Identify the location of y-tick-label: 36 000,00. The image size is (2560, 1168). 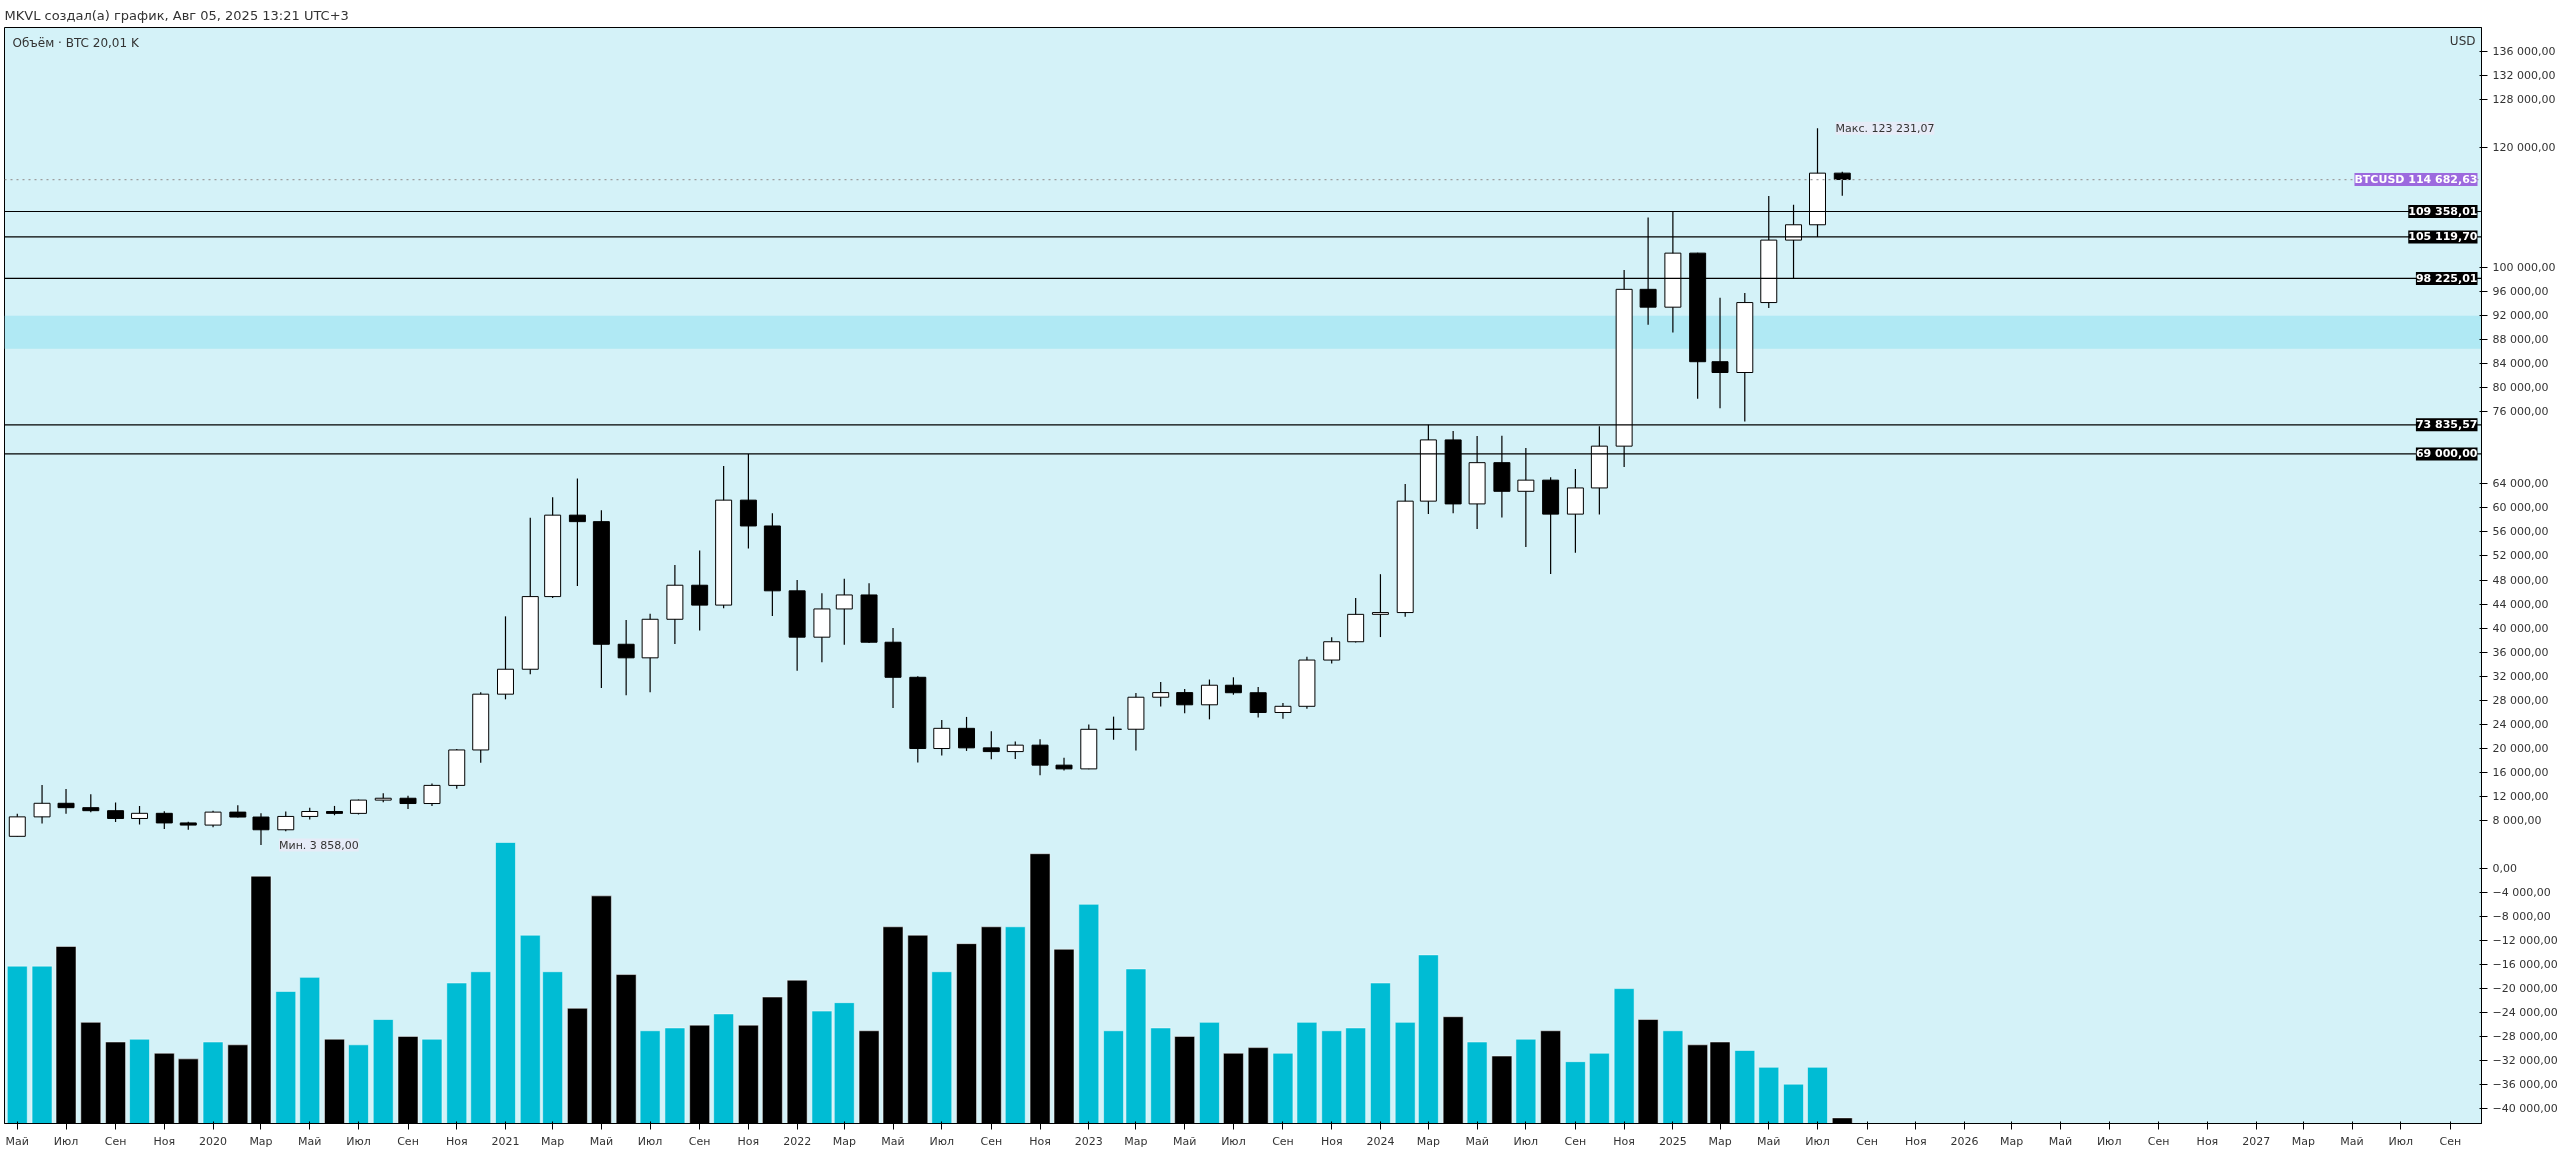
(2520, 652).